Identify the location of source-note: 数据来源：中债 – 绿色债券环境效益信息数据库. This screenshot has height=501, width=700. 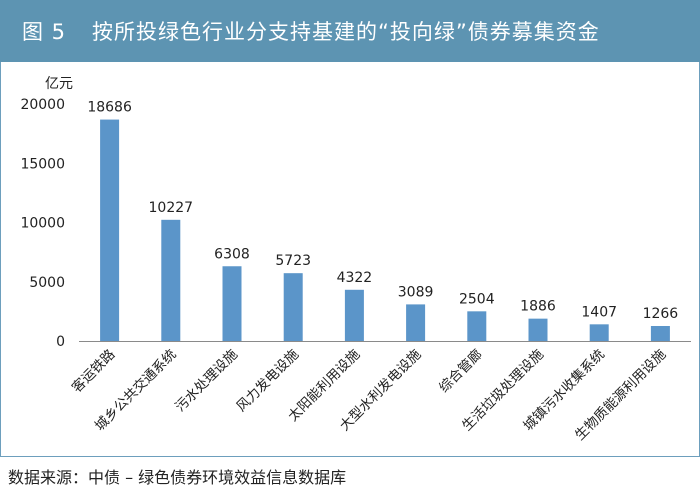
(177, 477).